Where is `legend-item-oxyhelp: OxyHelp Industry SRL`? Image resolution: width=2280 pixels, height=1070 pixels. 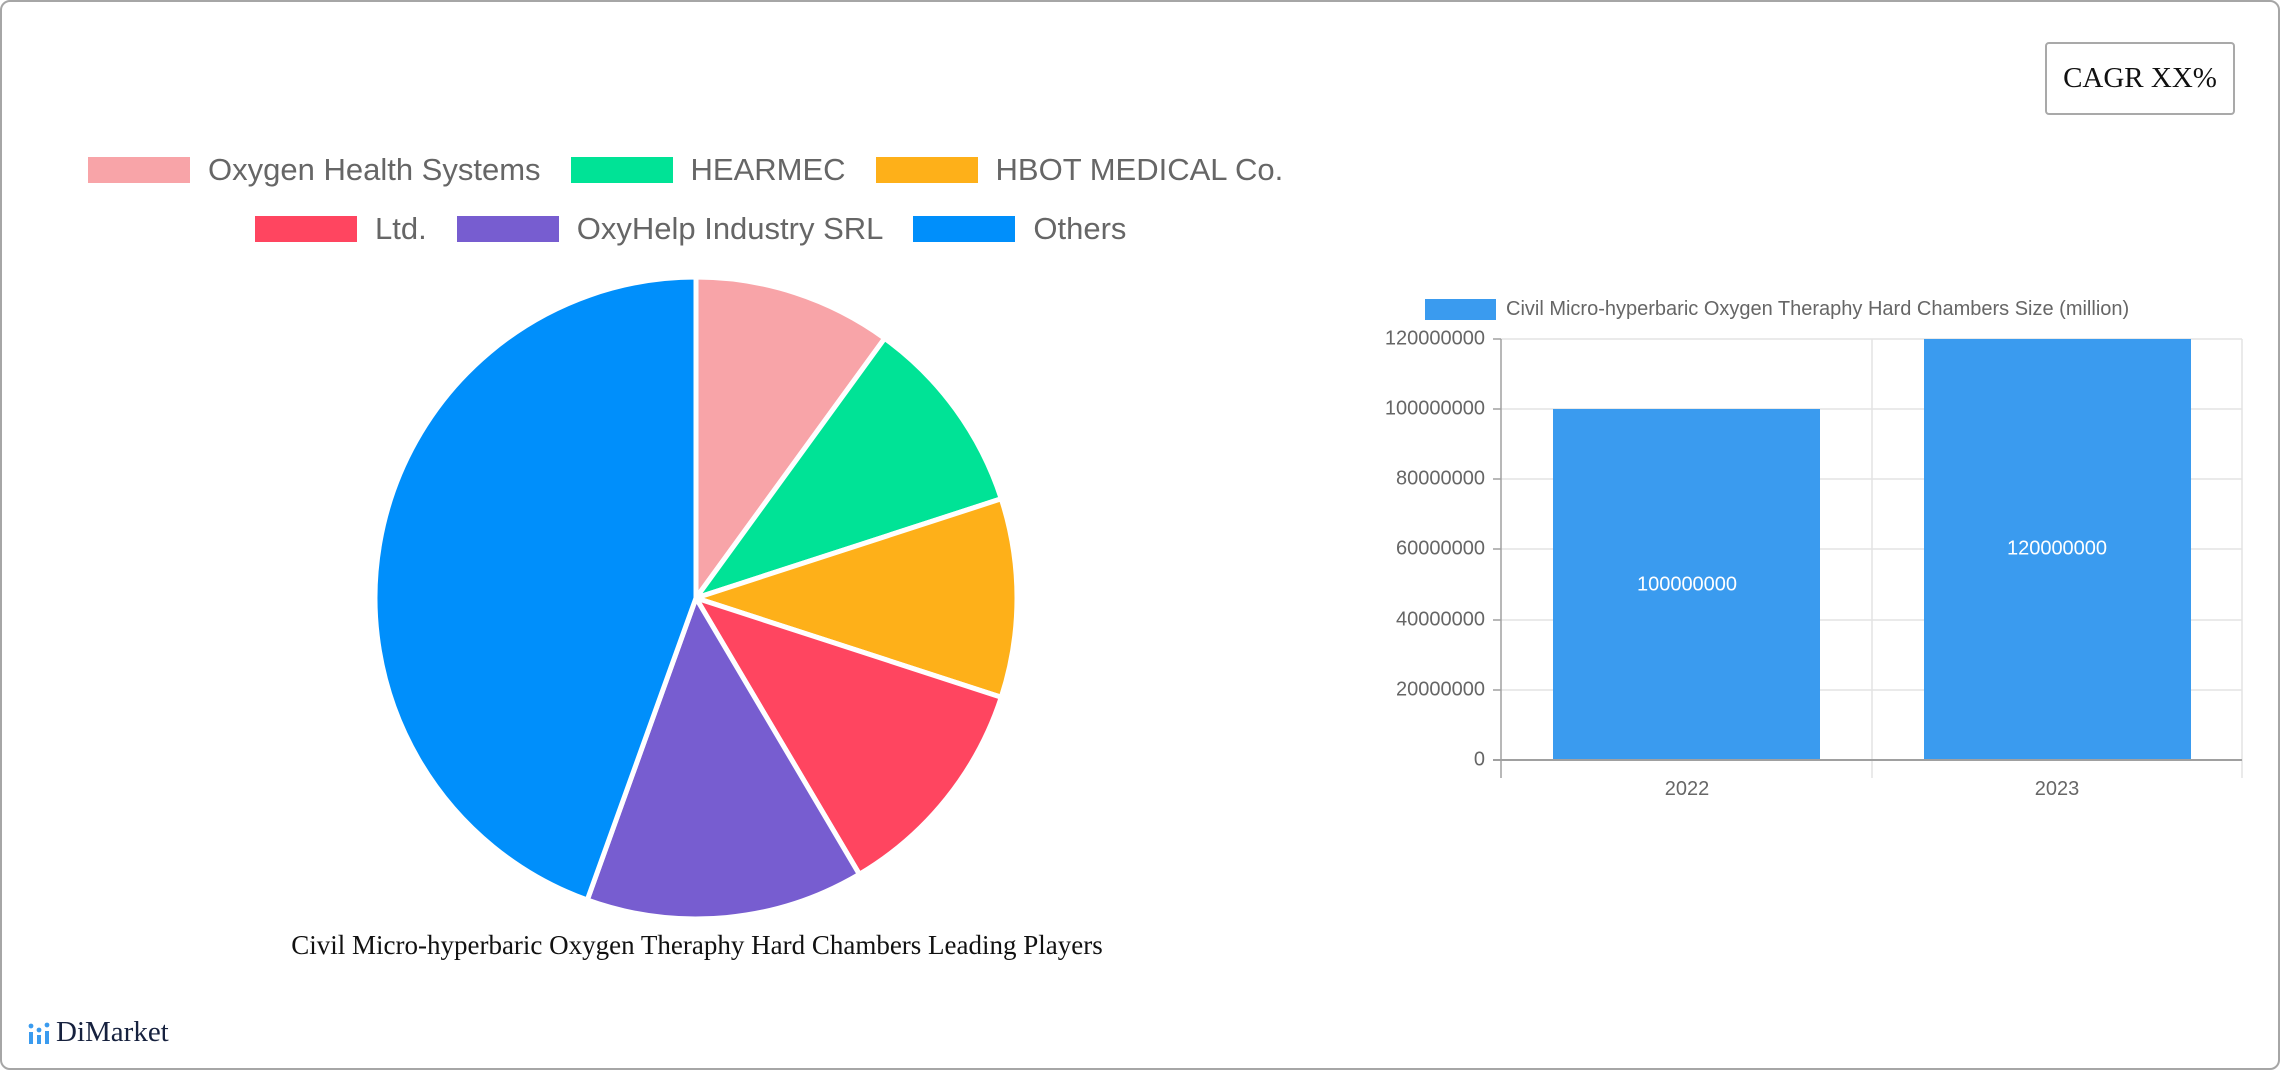
legend-item-oxyhelp: OxyHelp Industry SRL is located at coordinates (670, 229).